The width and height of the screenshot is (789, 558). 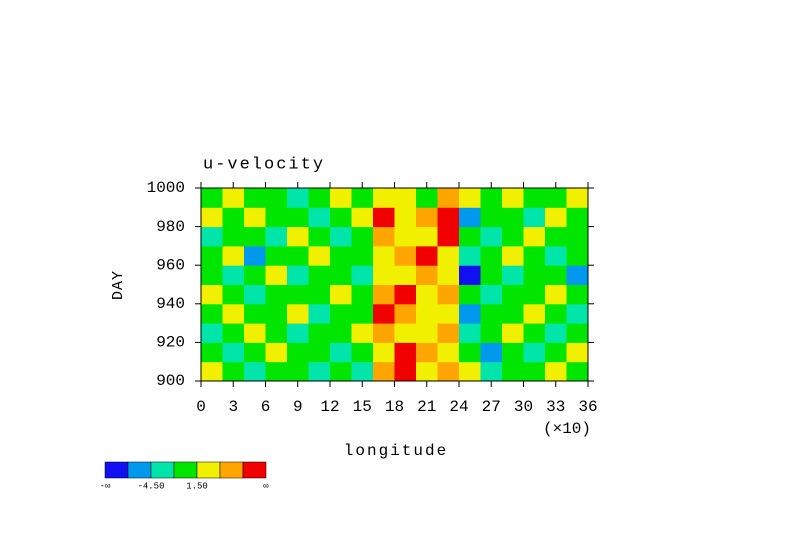 I want to click on y-tick-label: 900, so click(x=170, y=381).